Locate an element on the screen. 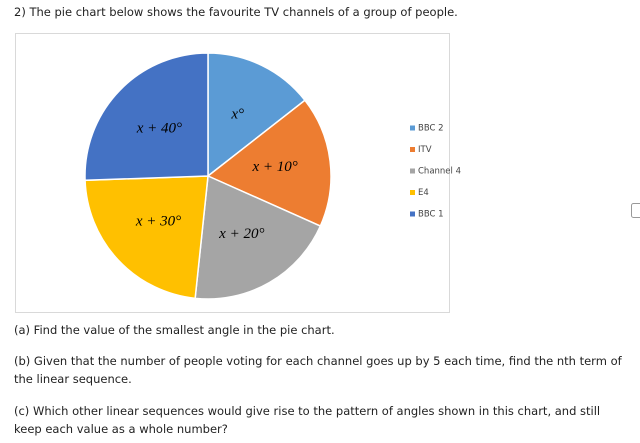  slice-label: x + 30° is located at coordinates (158, 222).